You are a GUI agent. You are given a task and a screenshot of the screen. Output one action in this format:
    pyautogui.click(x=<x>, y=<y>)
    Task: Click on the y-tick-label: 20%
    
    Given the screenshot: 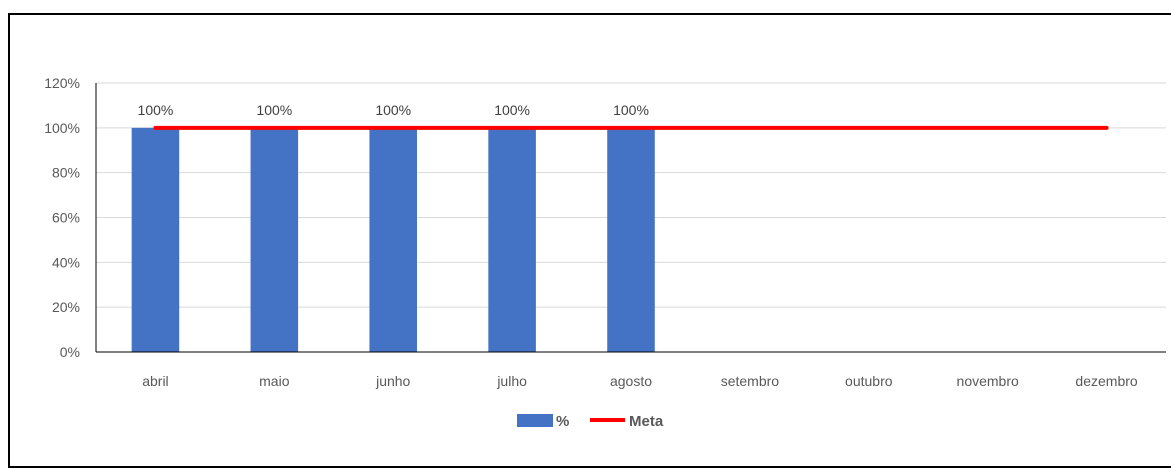 What is the action you would take?
    pyautogui.click(x=66, y=307)
    